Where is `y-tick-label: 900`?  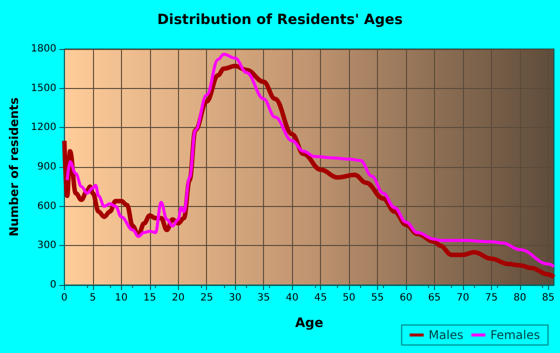 y-tick-label: 900 is located at coordinates (46, 167).